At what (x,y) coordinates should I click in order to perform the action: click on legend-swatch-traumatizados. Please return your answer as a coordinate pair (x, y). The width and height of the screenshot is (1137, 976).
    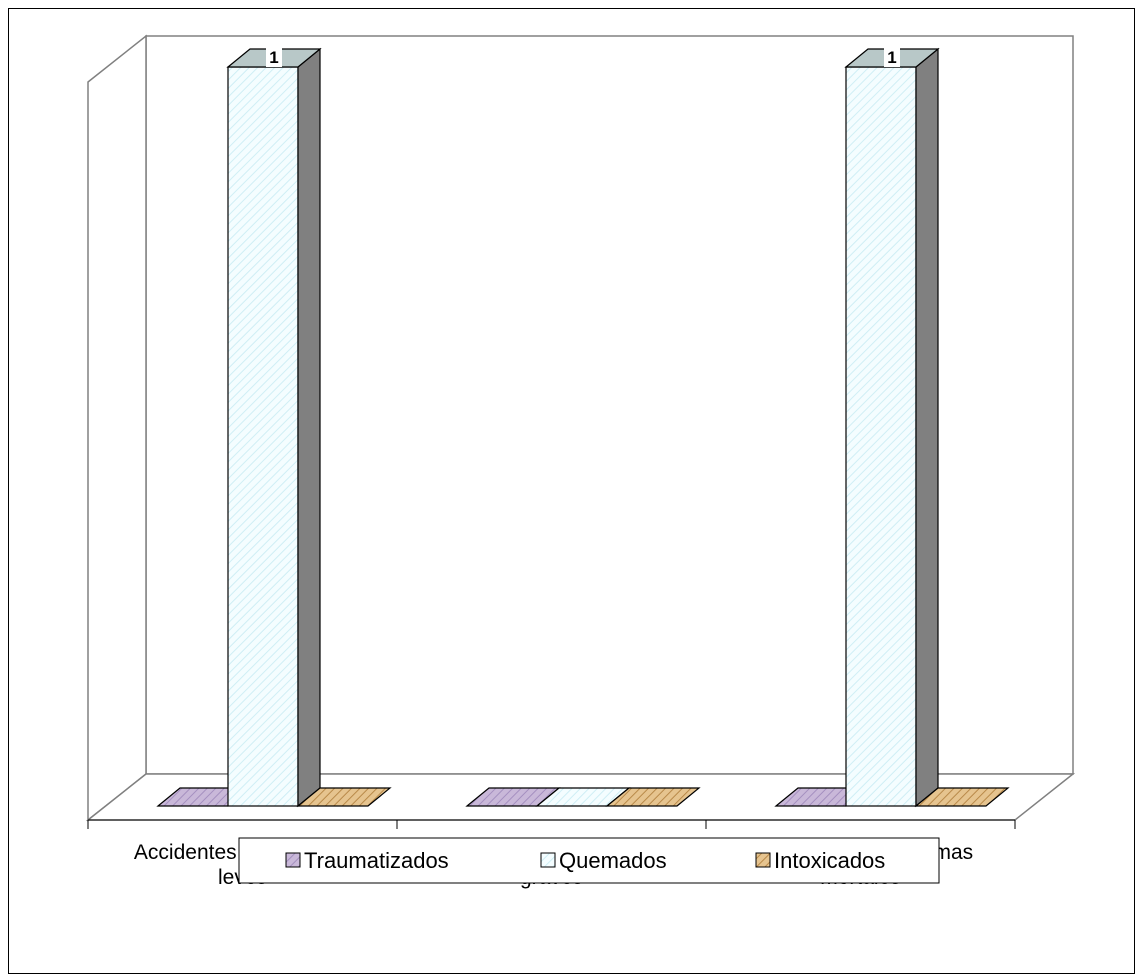
    Looking at the image, I should click on (293, 860).